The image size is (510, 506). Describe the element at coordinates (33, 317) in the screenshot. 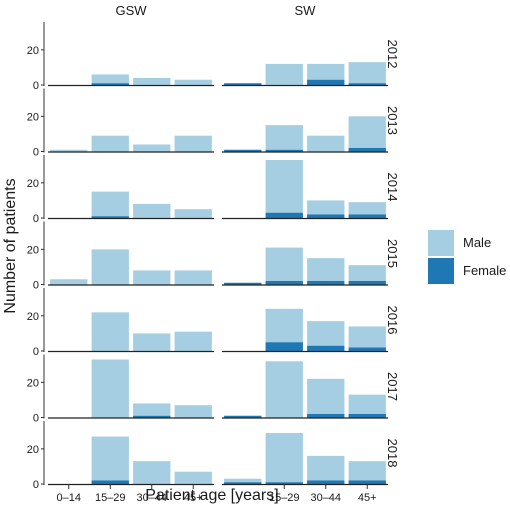

I see `y-tick-label-2016-20: 20` at that location.